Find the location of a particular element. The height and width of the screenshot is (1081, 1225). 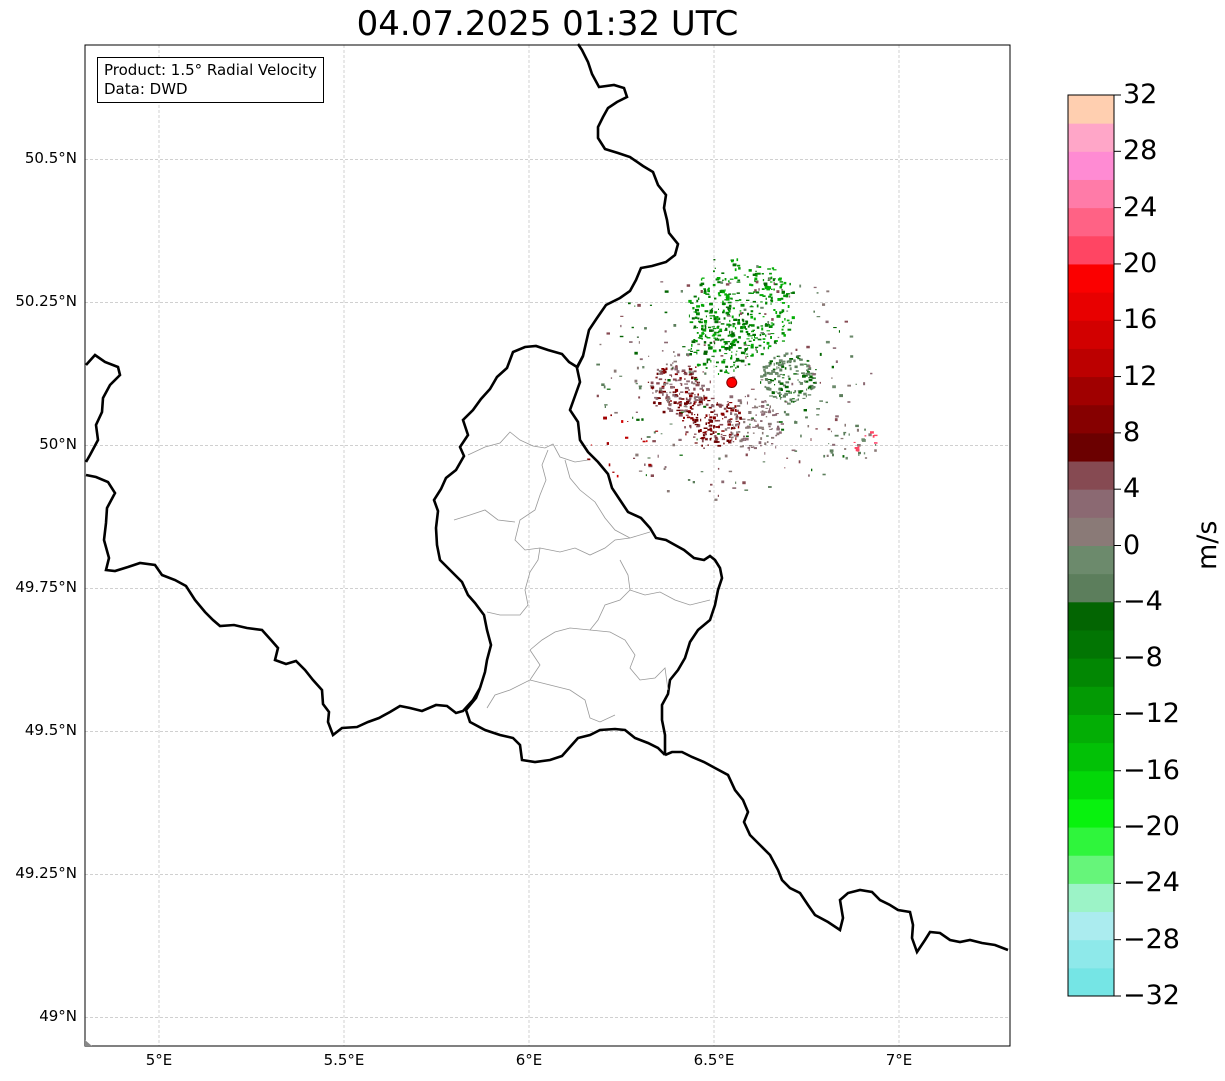

colorbar-tick-label: −28 is located at coordinates (1151, 939).